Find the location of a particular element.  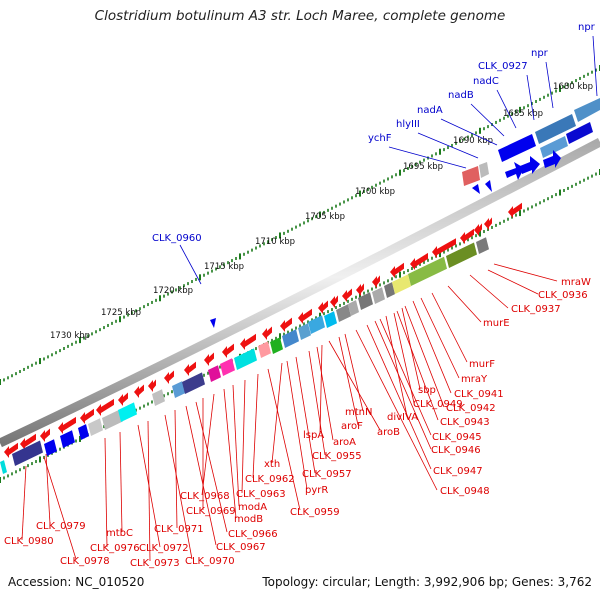

reverse-gene-label: CLK_0937 is located at coordinates (536, 309).